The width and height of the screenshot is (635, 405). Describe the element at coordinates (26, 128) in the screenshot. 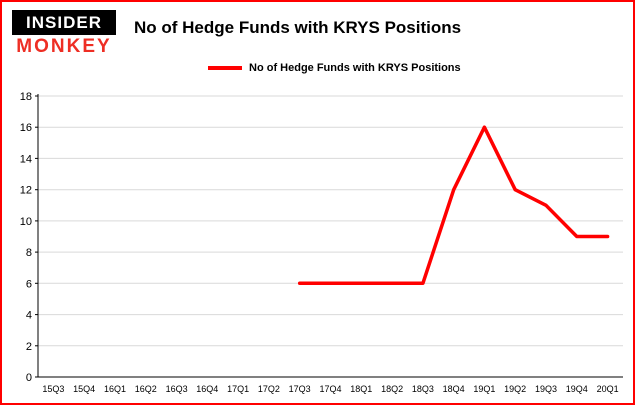

I see `y-tick-label: 16` at that location.